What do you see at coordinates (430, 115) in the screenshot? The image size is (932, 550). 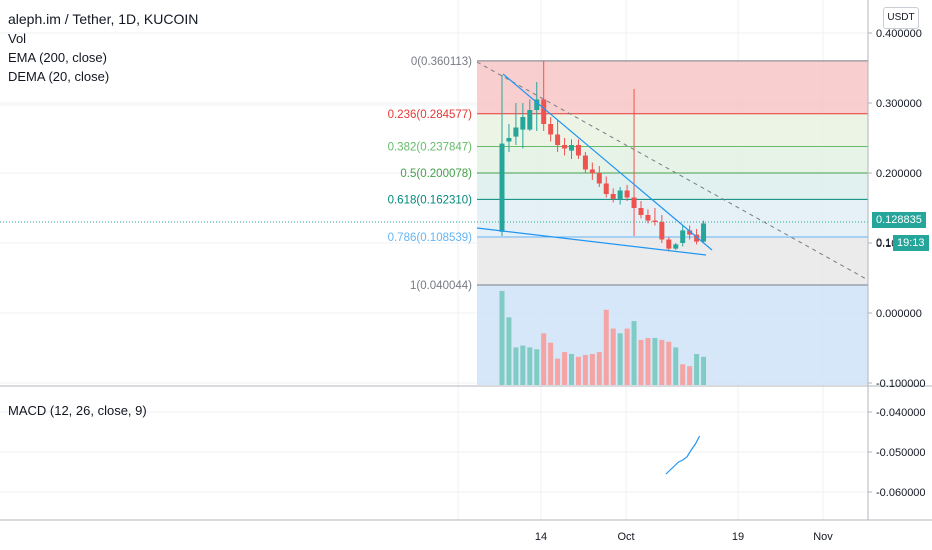 I see `fib-label: 0.236(0.284577)` at bounding box center [430, 115].